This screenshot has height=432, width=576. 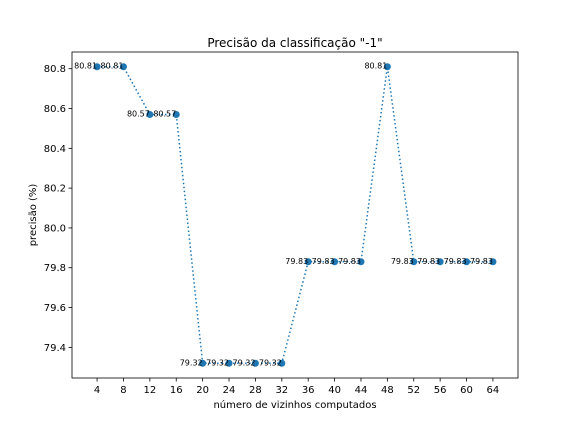 What do you see at coordinates (387, 390) in the screenshot?
I see `x-tick-label: 48` at bounding box center [387, 390].